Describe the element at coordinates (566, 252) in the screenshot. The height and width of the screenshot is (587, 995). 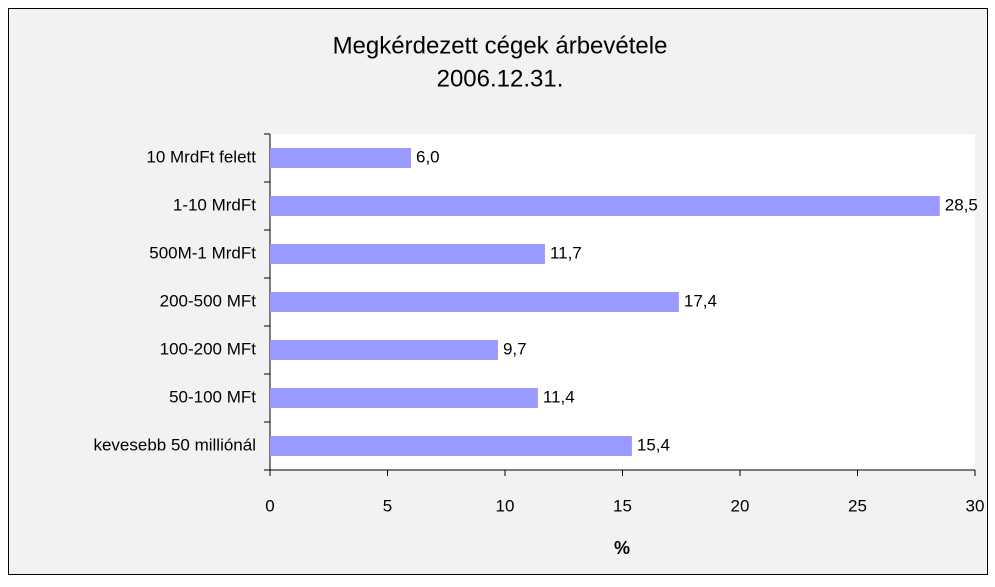
I see `data-label: 11,7` at that location.